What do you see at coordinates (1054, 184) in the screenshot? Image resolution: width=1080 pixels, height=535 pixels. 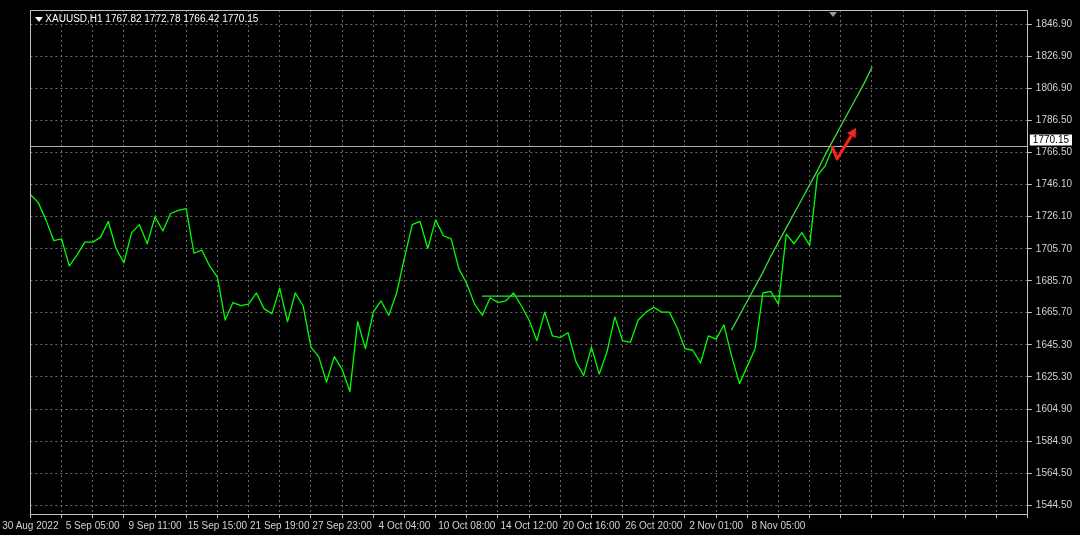 I see `y-tick-label: 1746.10` at bounding box center [1054, 184].